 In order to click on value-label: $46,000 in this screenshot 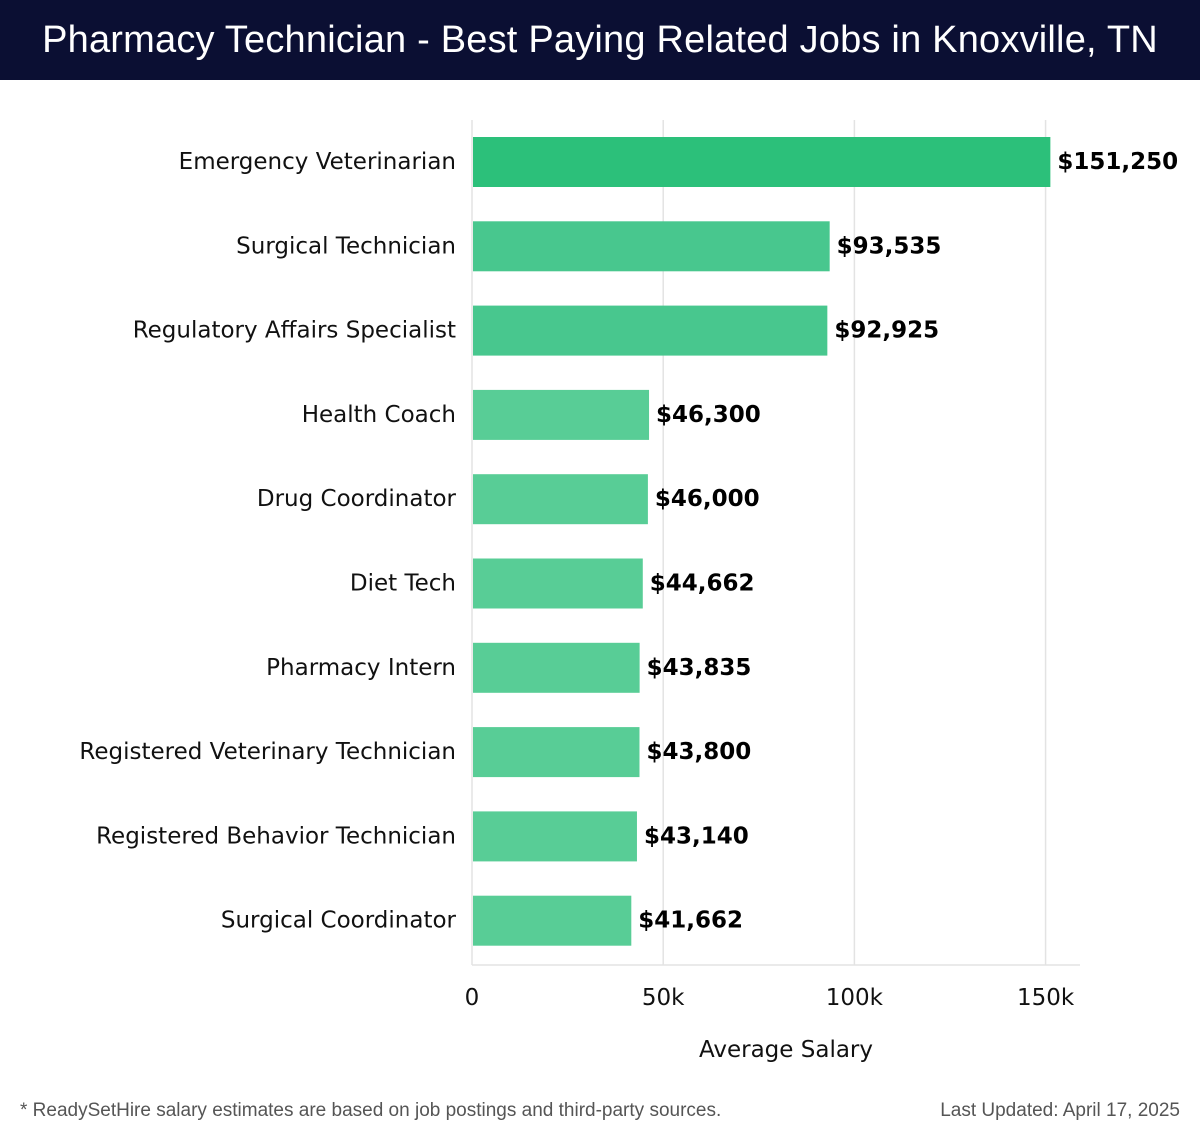, I will do `click(707, 499)`.